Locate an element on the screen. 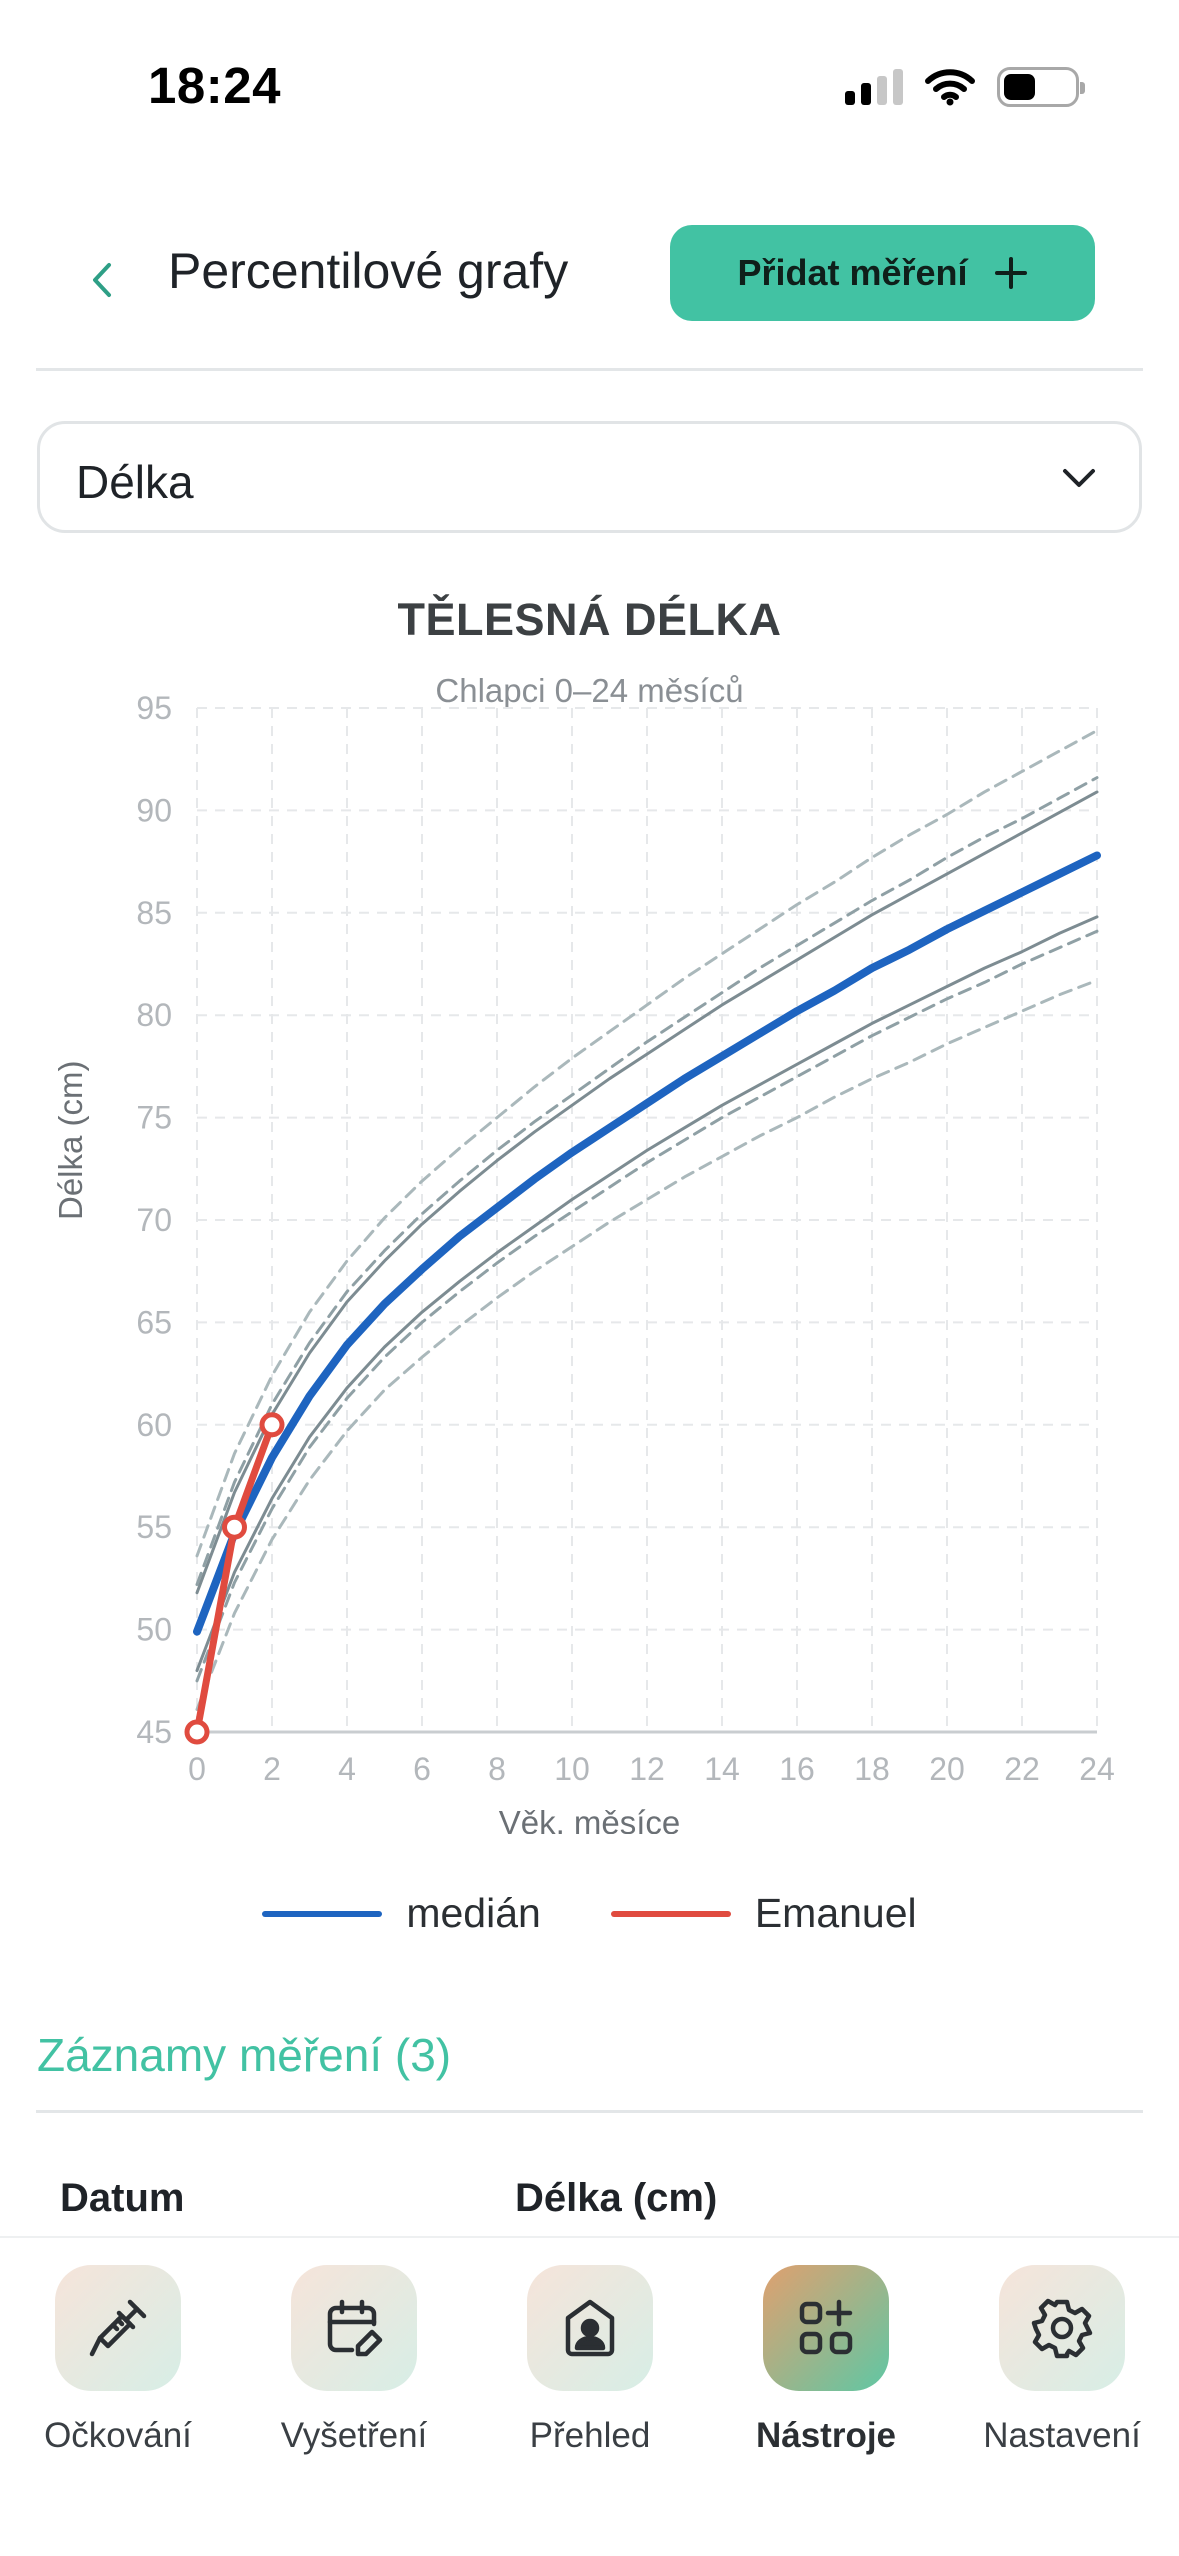  y-tick-label: 80 is located at coordinates (154, 1015).